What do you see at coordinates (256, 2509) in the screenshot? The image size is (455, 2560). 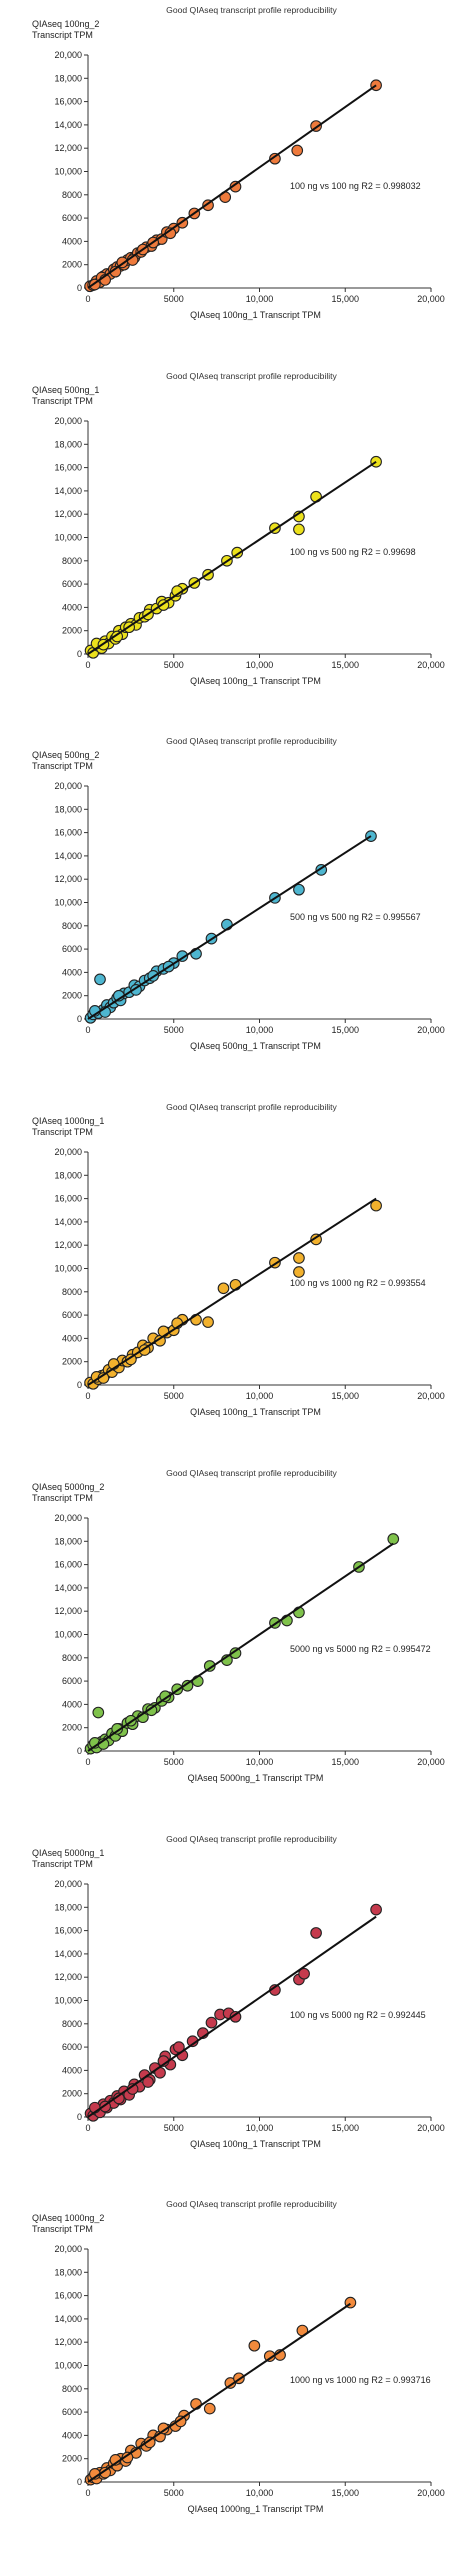 I see `x-axis-label: QIAseq 1000ng_1 Transcript TPM` at bounding box center [256, 2509].